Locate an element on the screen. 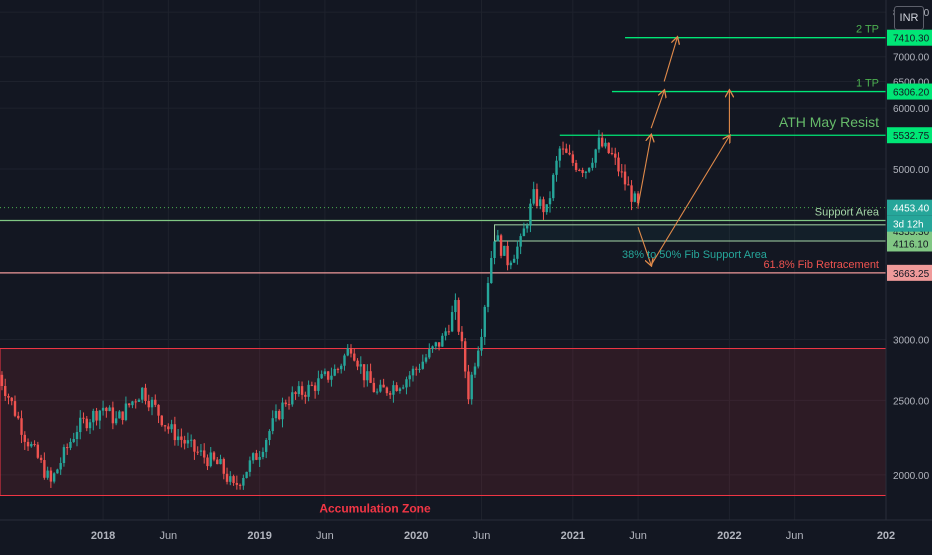  projection-arrow is located at coordinates (644, 246).